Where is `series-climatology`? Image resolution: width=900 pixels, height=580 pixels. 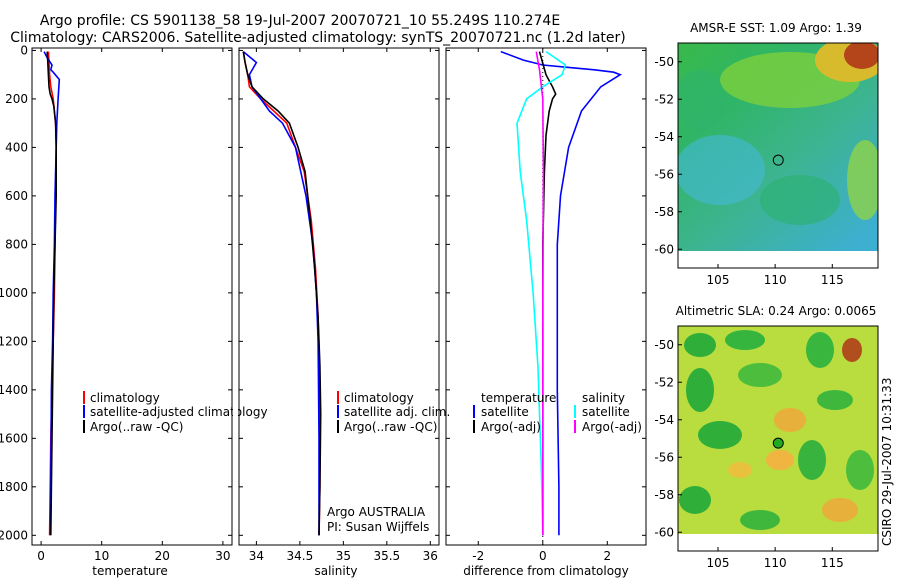
series-climatology is located at coordinates (281, 293).